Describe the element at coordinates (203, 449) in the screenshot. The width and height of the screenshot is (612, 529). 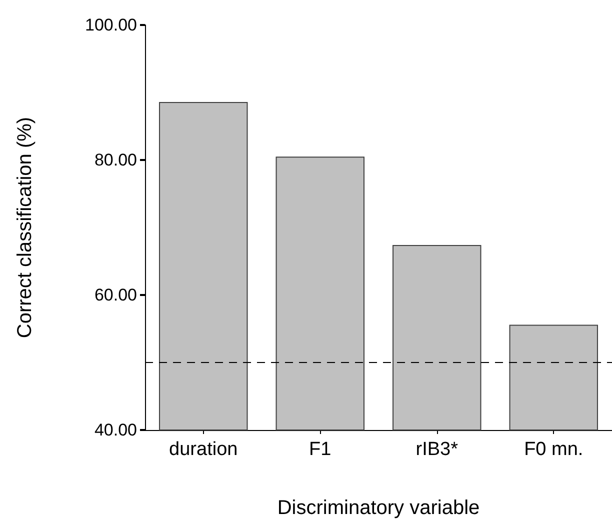
I see `x-tick-label: duration` at that location.